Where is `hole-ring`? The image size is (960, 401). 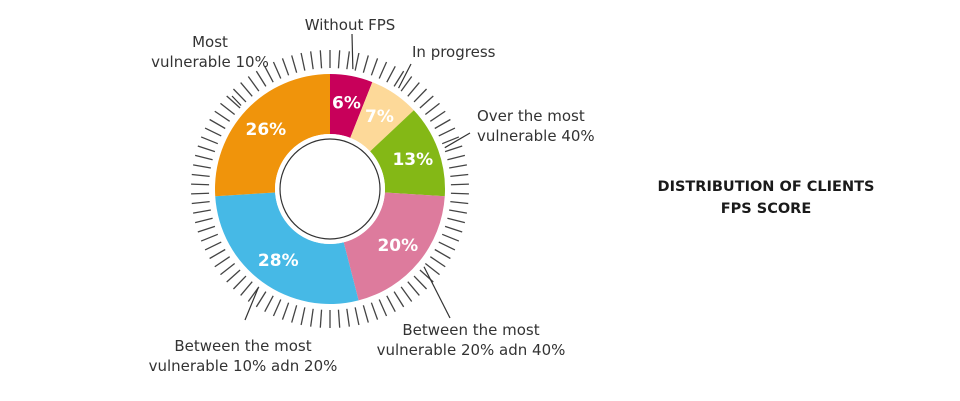
hole-ring is located at coordinates (330, 189).